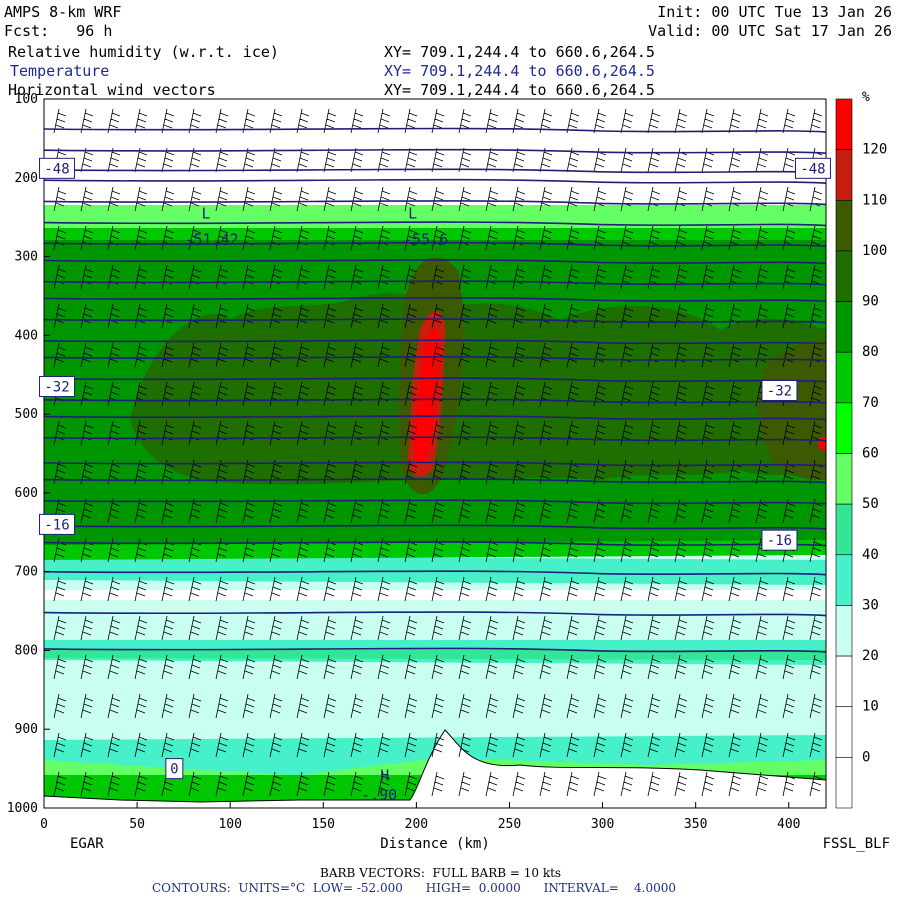 This screenshot has width=900, height=900. I want to click on colorbar-label: 100, so click(874, 251).